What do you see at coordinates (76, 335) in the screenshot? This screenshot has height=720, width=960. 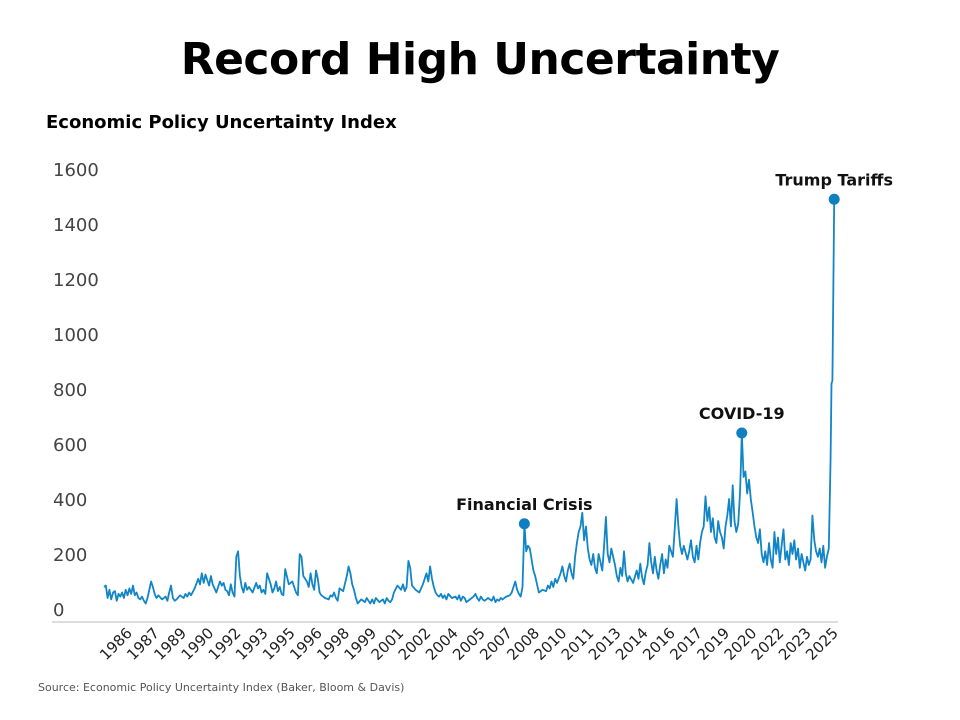 I see `y-tick-label: 1000` at bounding box center [76, 335].